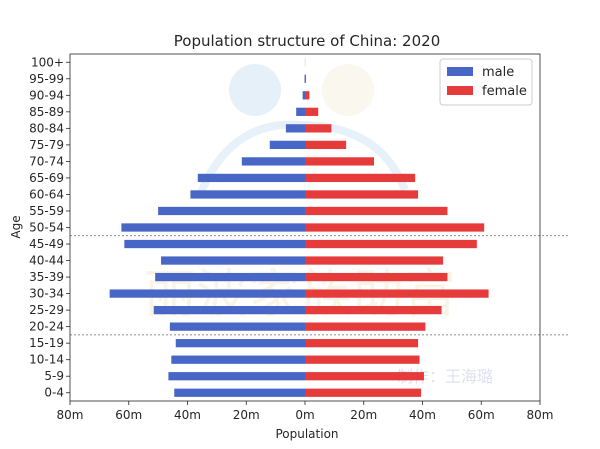 The height and width of the screenshot is (449, 600). Describe the element at coordinates (54, 393) in the screenshot. I see `y-tick-label-0-4: 0-4` at that location.